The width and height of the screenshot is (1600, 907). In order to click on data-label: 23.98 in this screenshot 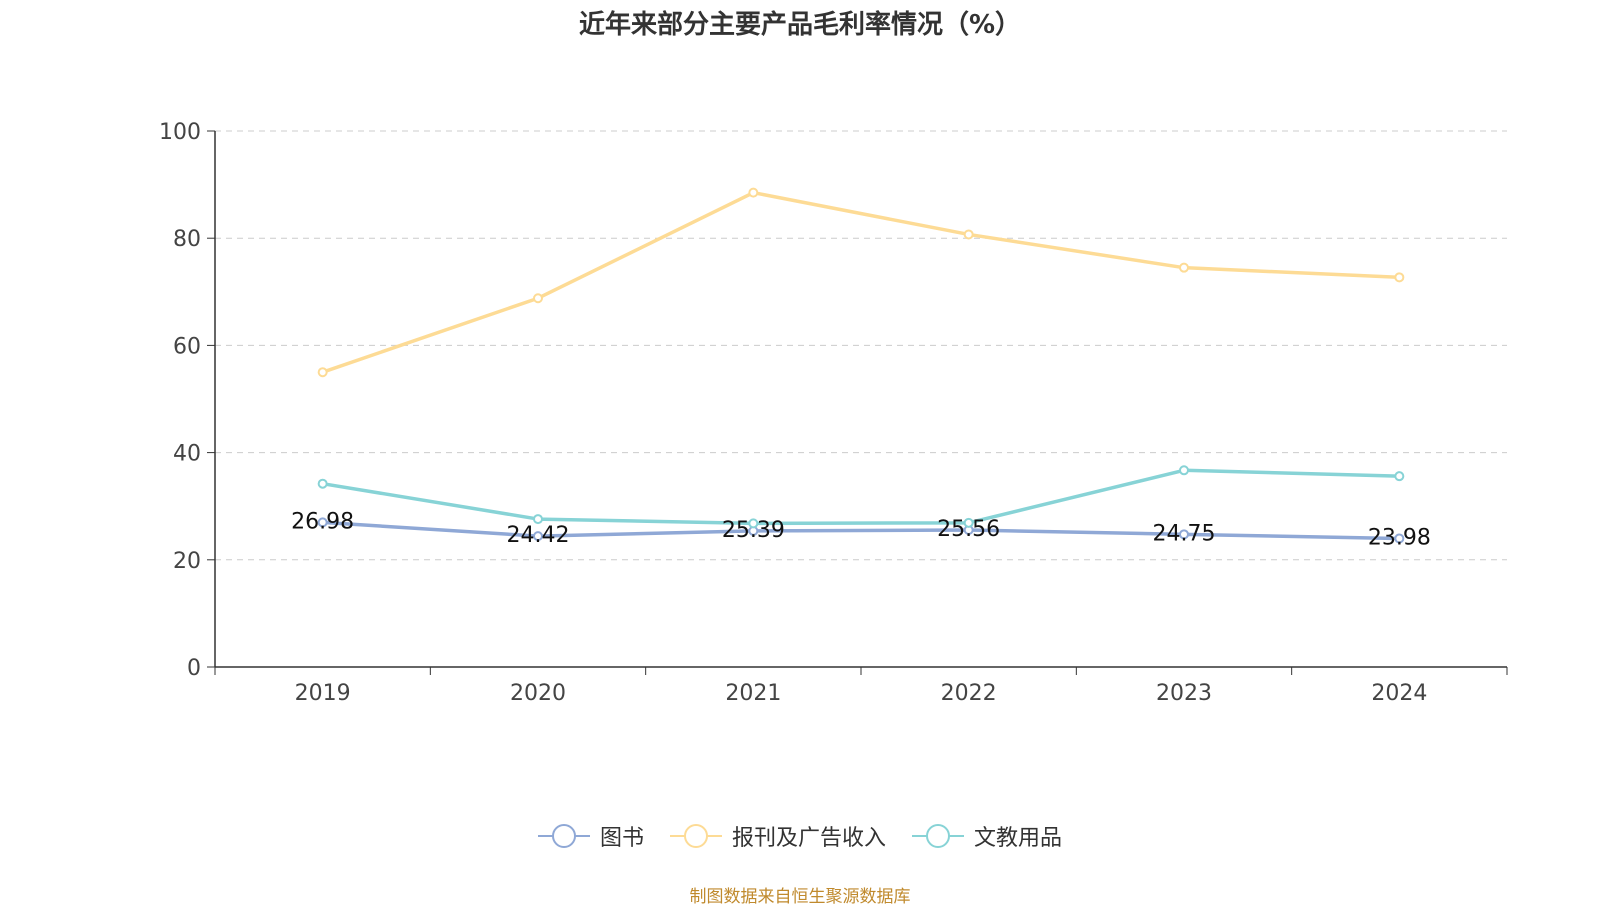, I will do `click(1399, 537)`.